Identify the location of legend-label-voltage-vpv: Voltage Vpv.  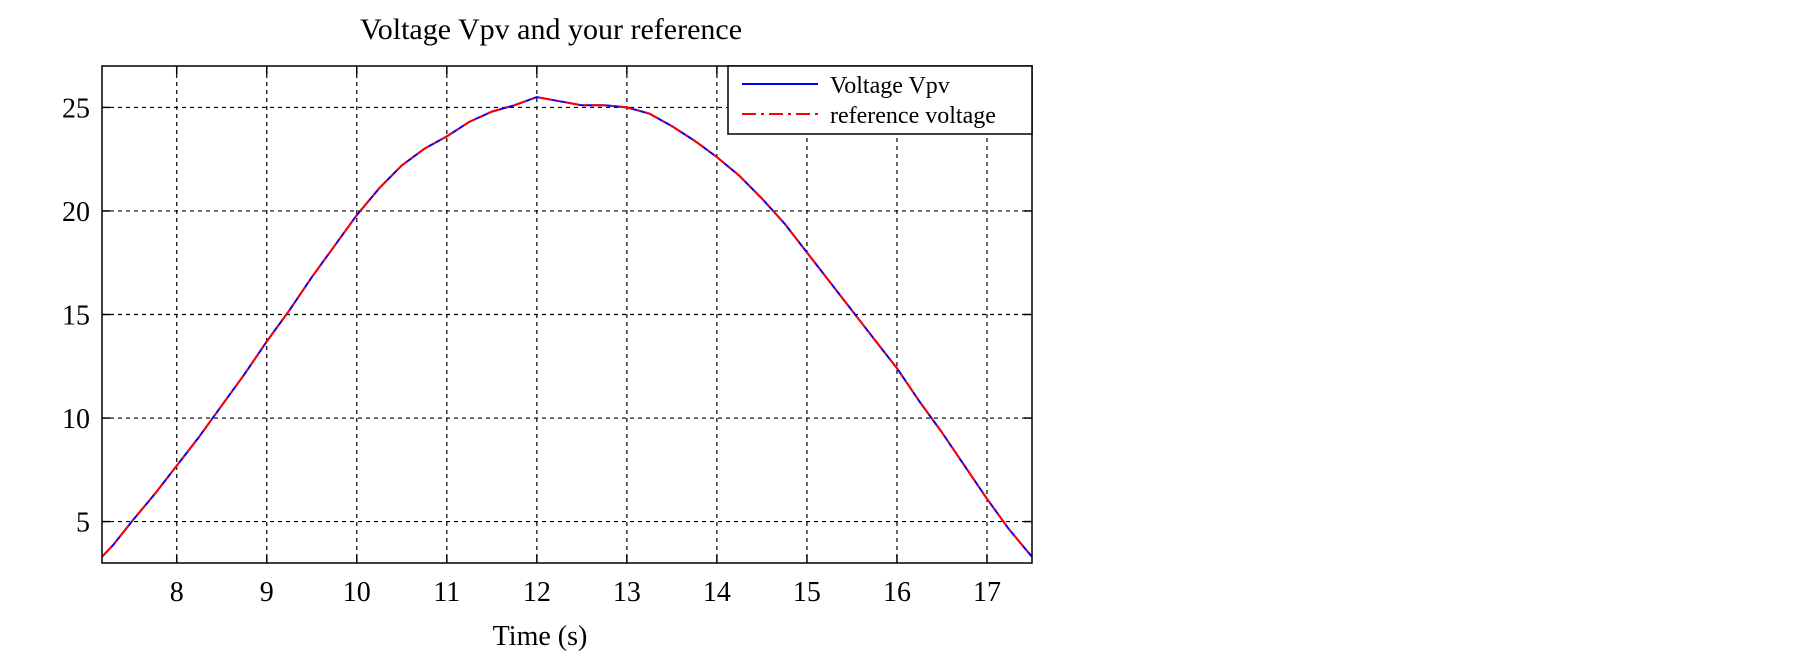
(890, 86).